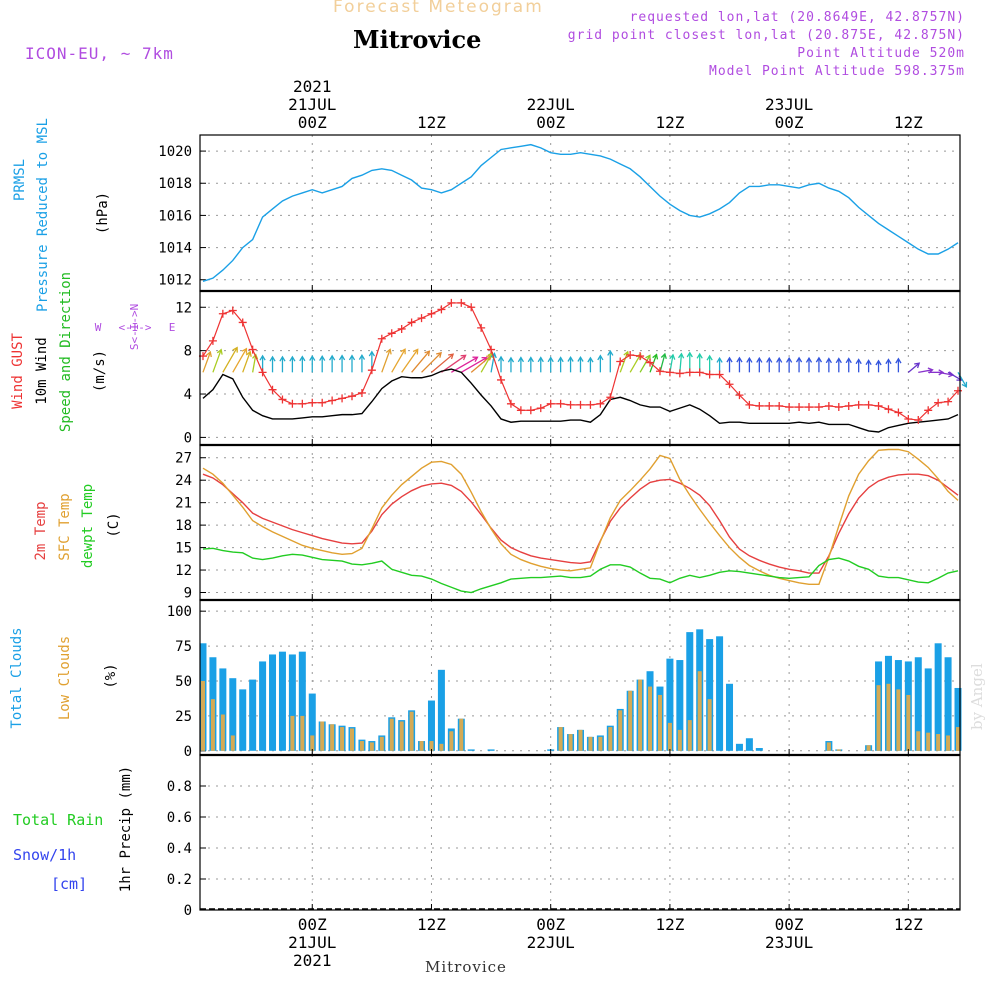  I want to click on top-time-label: 21JUL, so click(312, 104).